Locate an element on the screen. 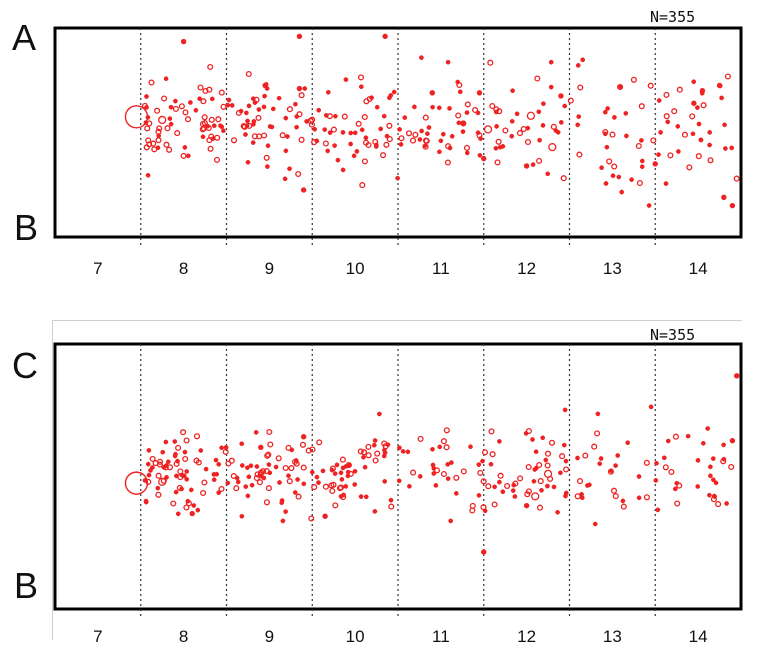 This screenshot has width=757, height=646. x-tick-label: 8 is located at coordinates (183, 636).